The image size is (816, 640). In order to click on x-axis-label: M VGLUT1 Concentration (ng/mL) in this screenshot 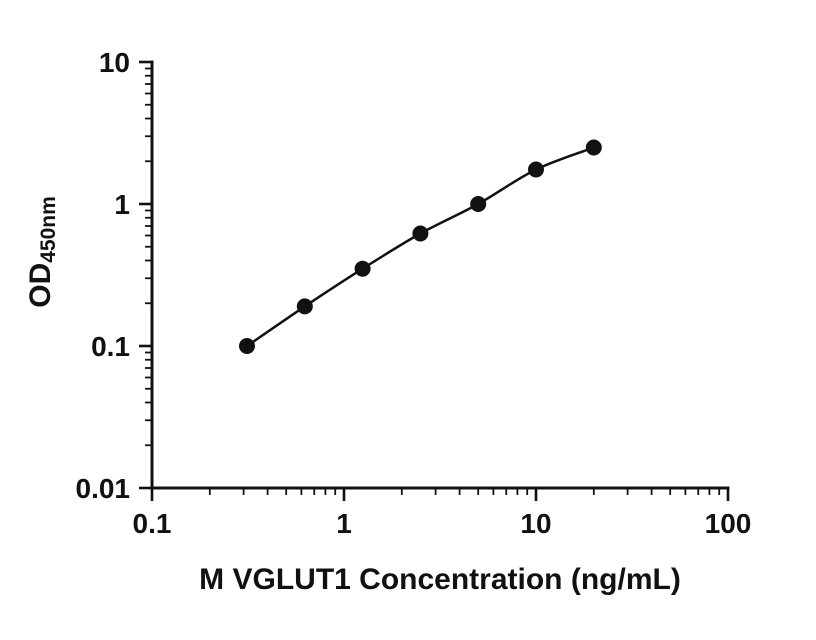, I will do `click(440, 579)`.